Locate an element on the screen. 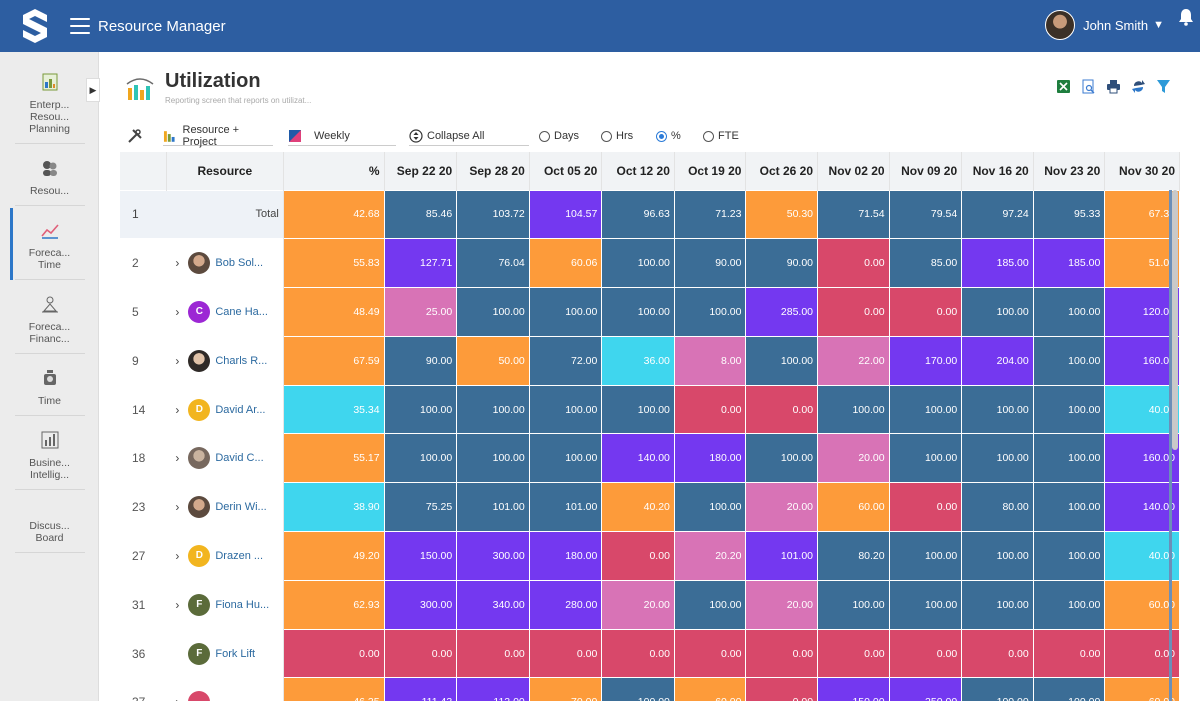 The width and height of the screenshot is (1200, 701). utilization-cell: 112.00 is located at coordinates (493, 689).